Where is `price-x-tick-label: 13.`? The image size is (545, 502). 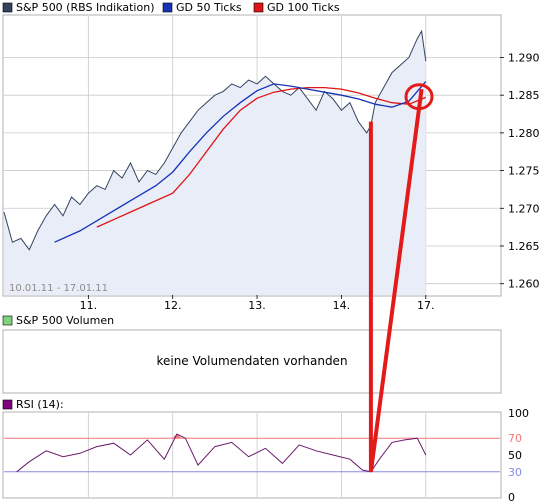 price-x-tick-label: 13. is located at coordinates (257, 305).